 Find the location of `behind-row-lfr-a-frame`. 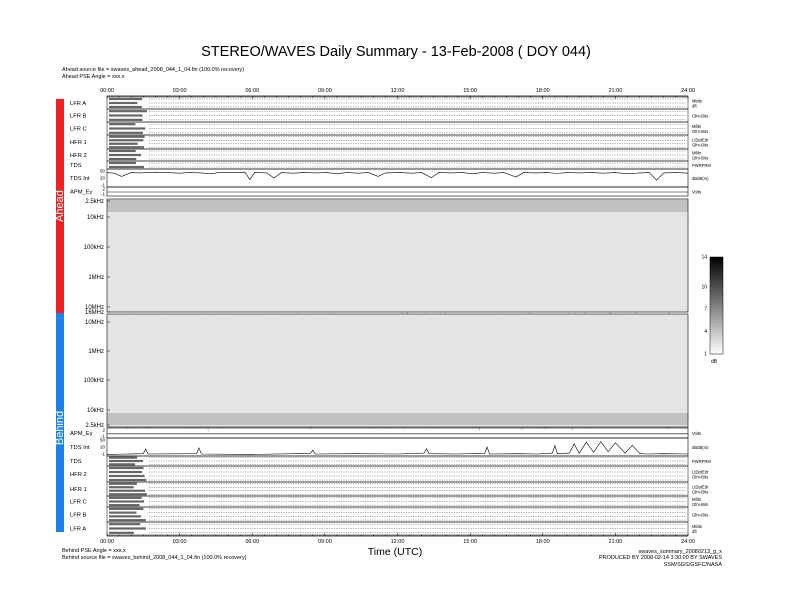

behind-row-lfr-a-frame is located at coordinates (397, 528).